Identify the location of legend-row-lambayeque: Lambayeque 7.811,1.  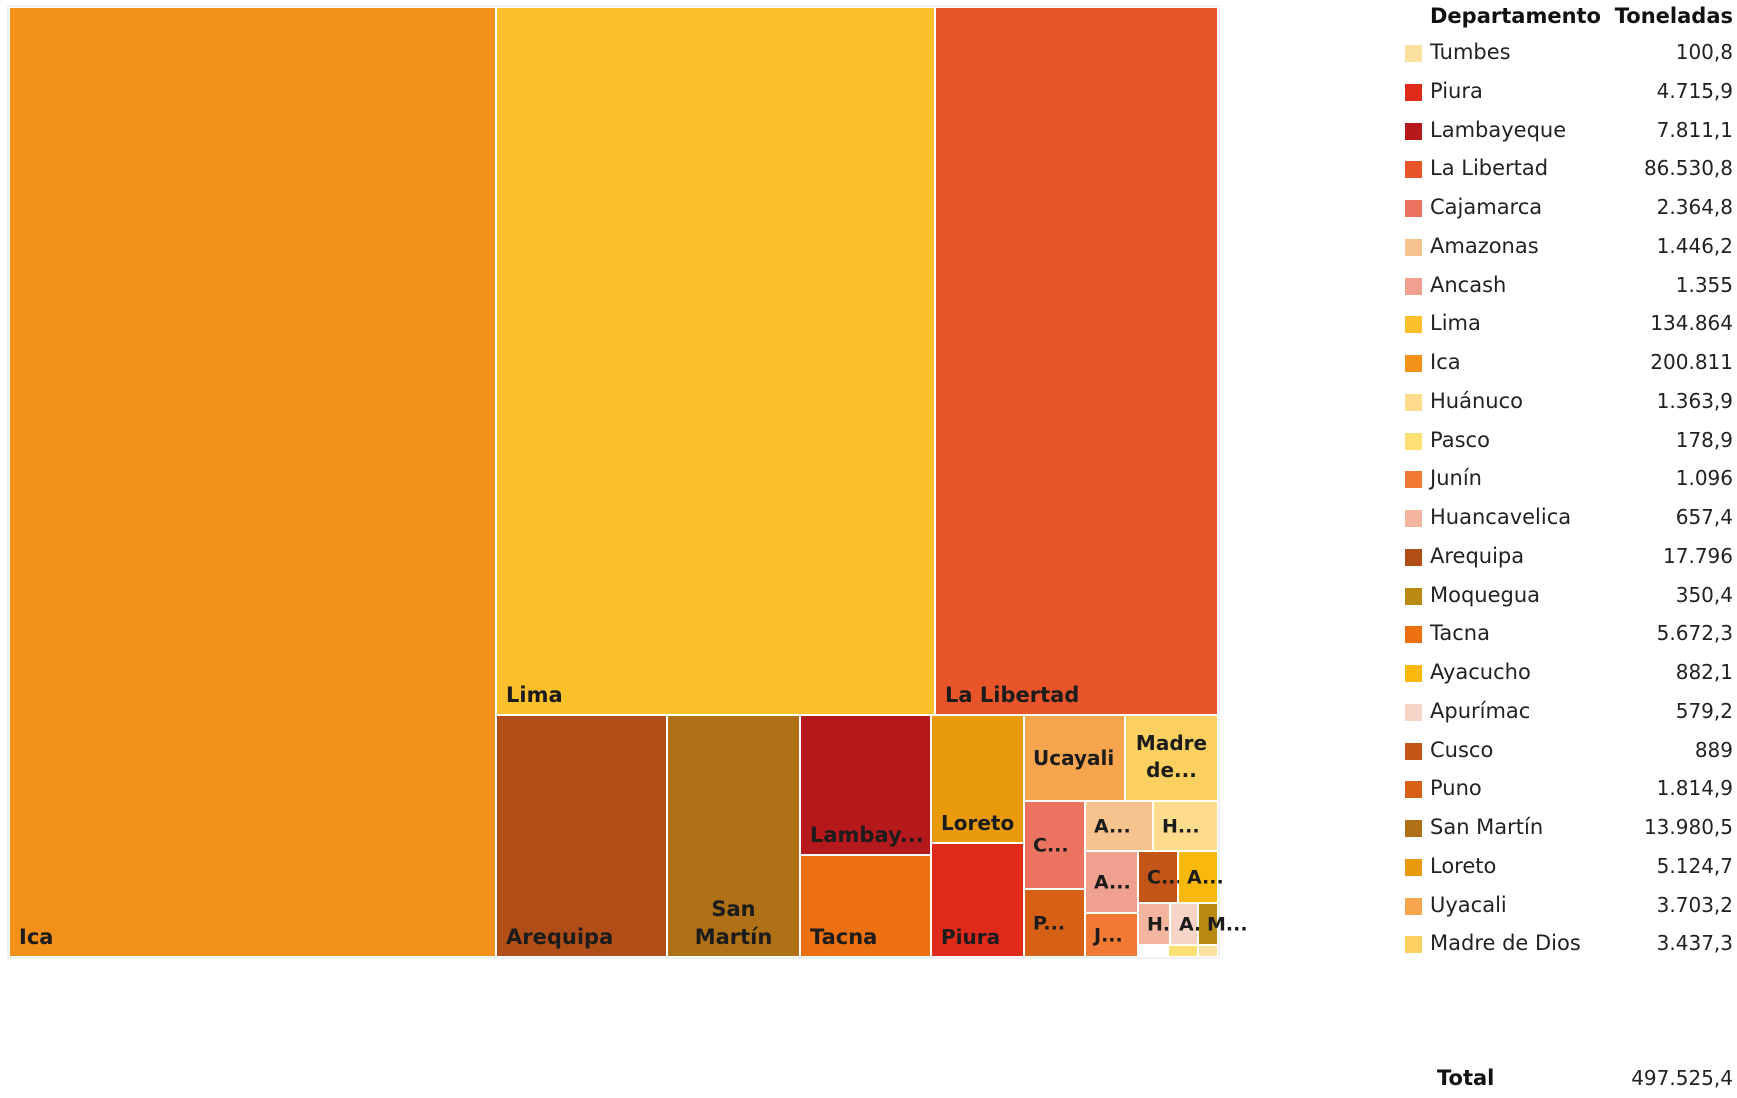
(1565, 131).